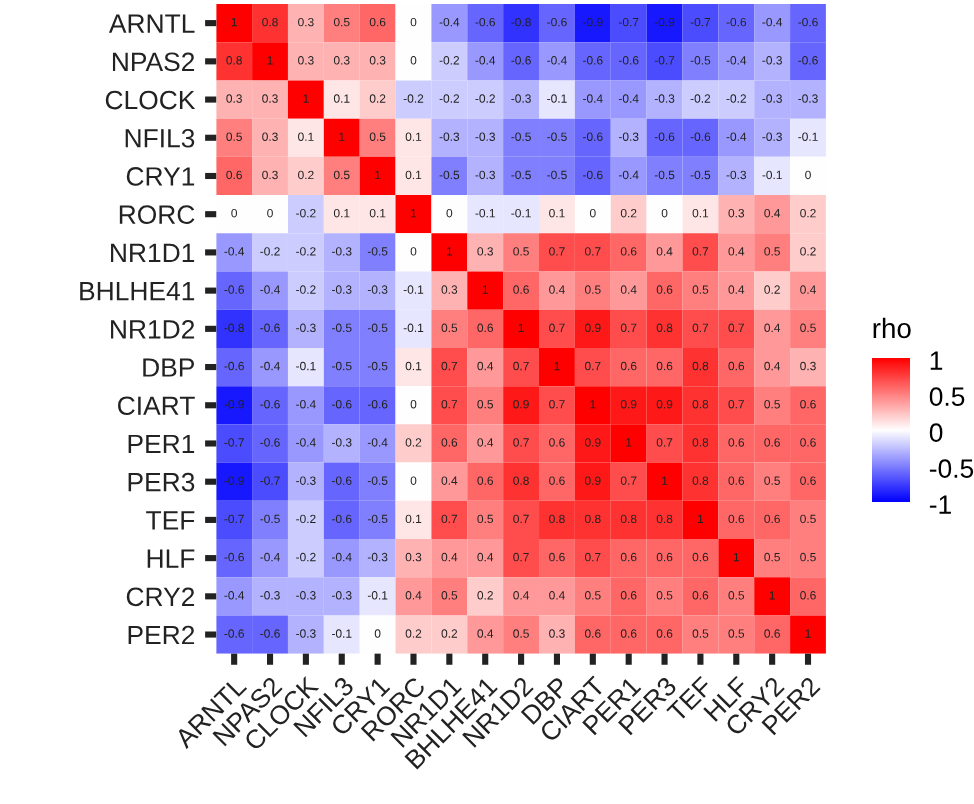 This screenshot has width=974, height=804. I want to click on color-bar-label: -1, so click(940, 504).